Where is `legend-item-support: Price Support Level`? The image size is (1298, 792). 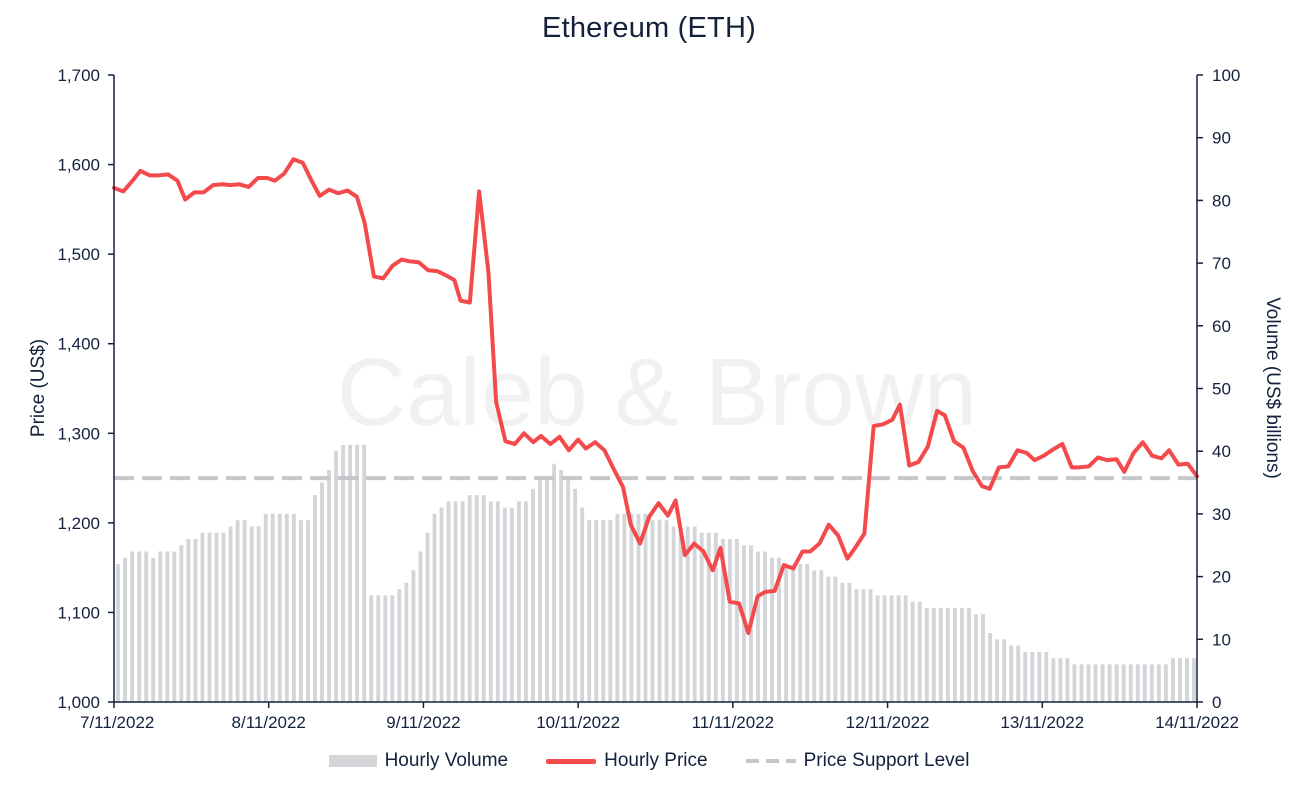 legend-item-support: Price Support Level is located at coordinates (857, 761).